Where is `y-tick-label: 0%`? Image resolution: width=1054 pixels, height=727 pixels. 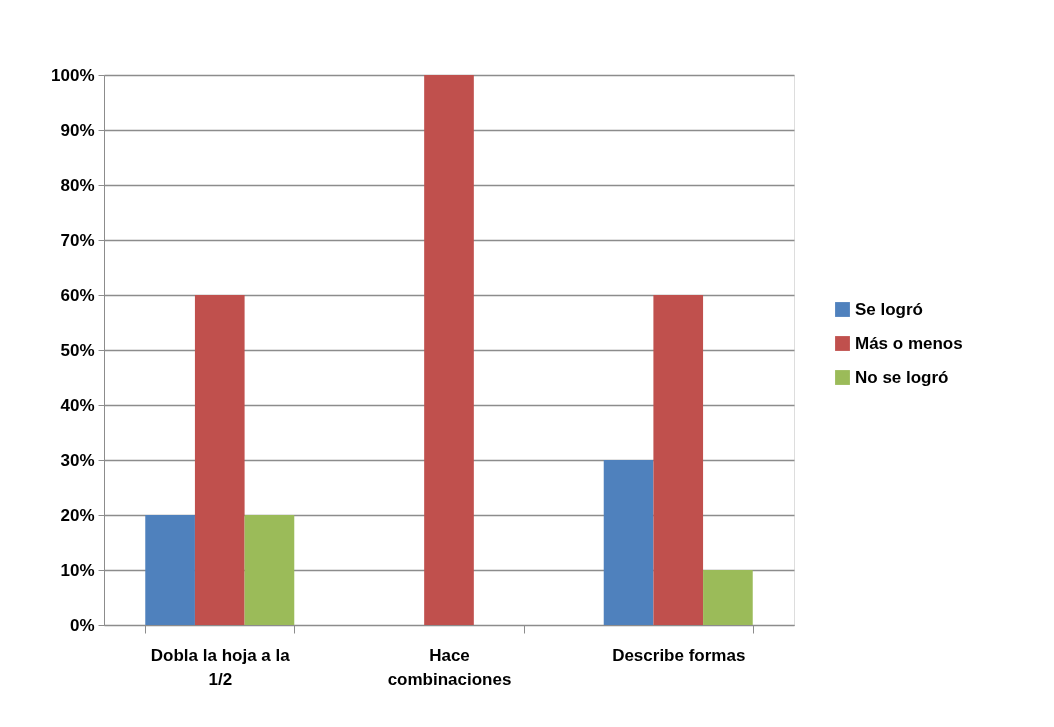
y-tick-label: 0% is located at coordinates (82, 625).